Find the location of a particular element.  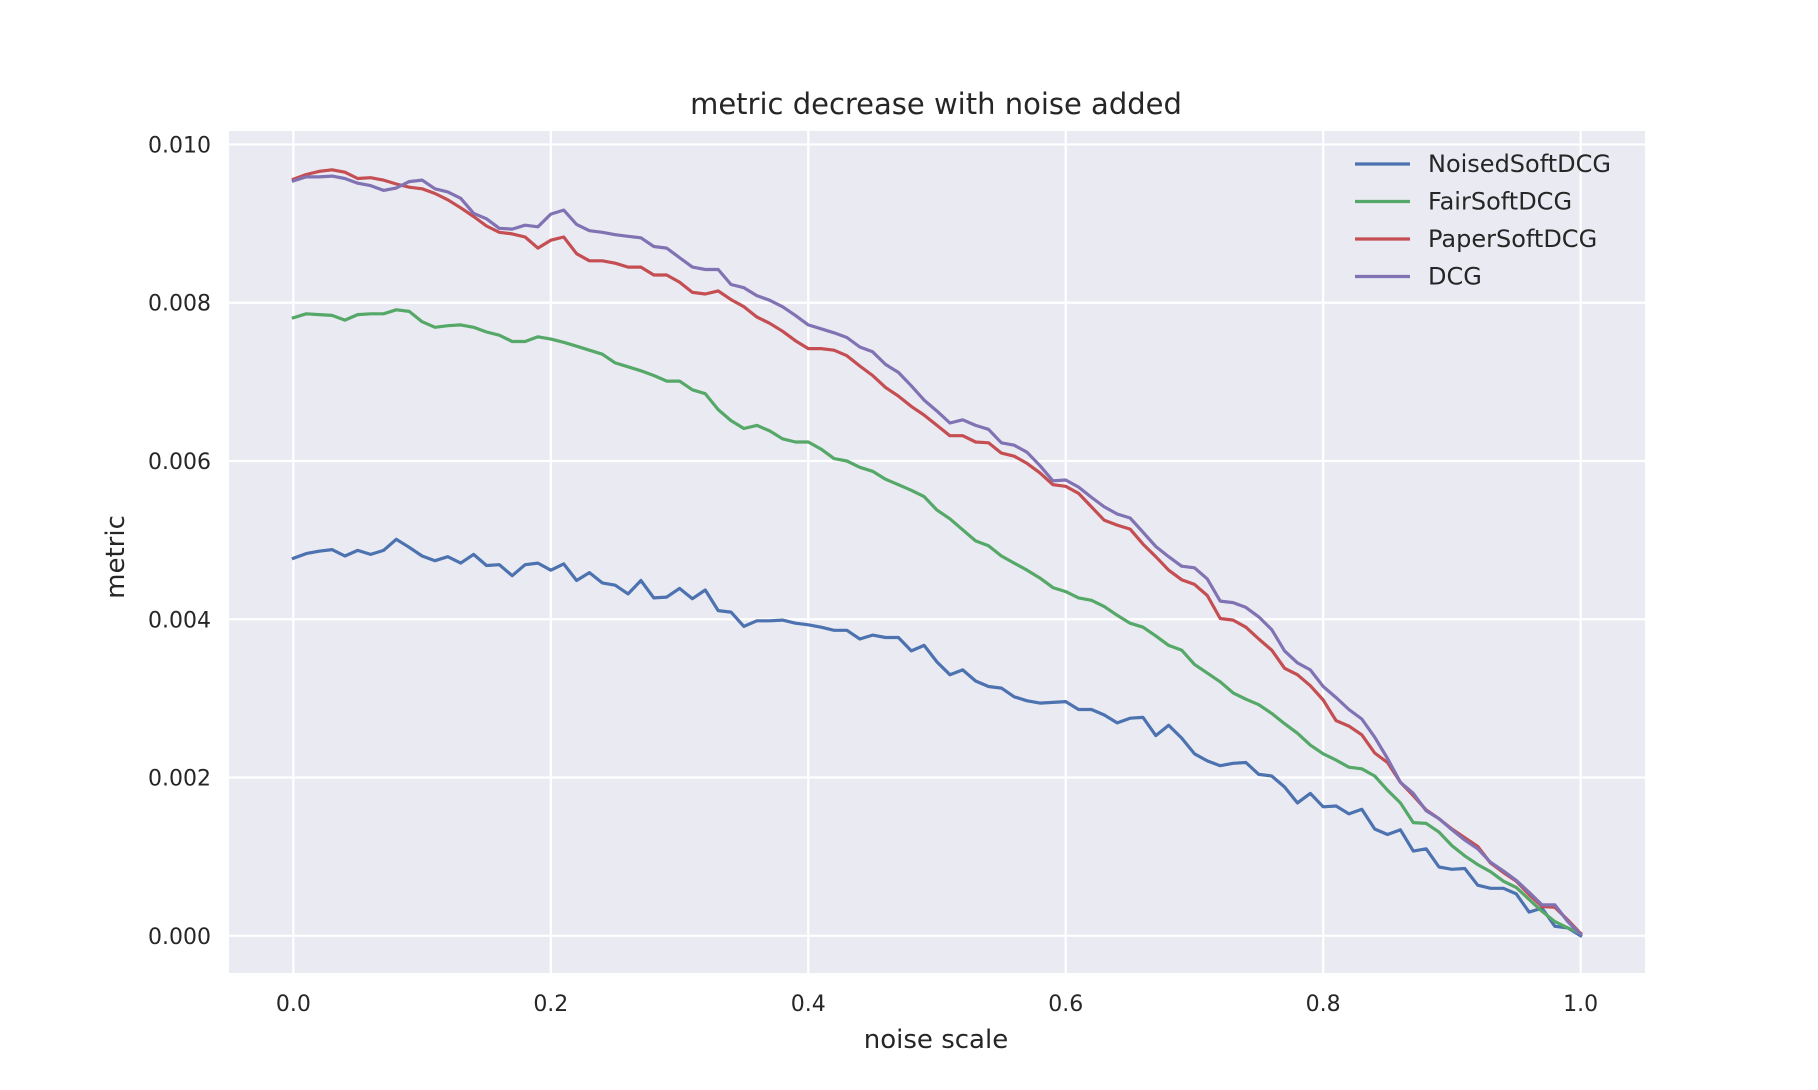

y-axis-label: metric is located at coordinates (116, 557).